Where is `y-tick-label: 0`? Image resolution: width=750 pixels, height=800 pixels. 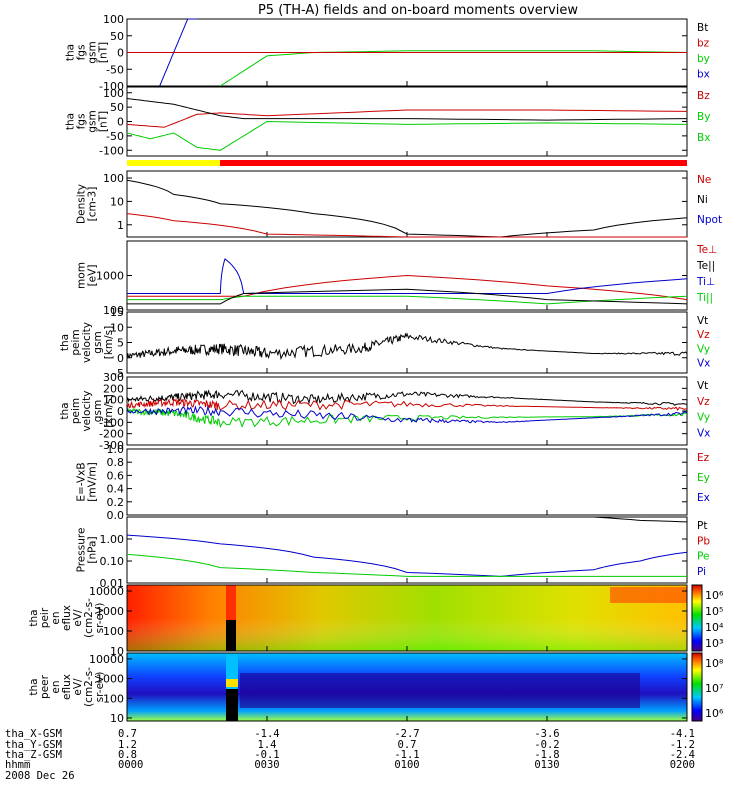 y-tick-label: 0 is located at coordinates (120, 122).